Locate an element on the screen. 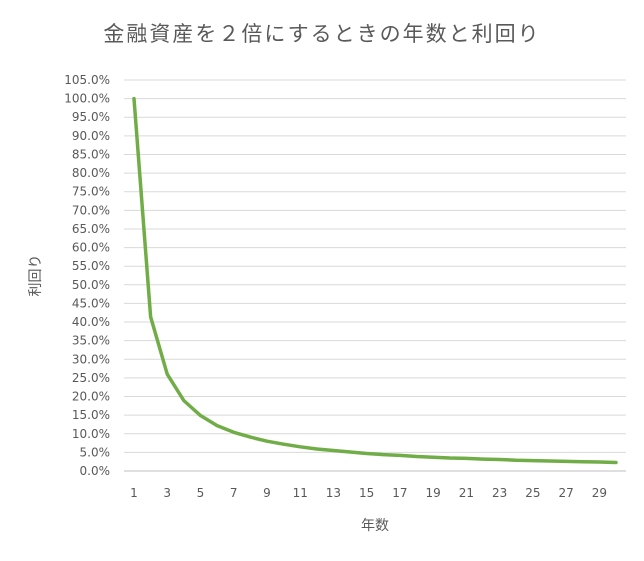 The image size is (644, 561). y-tick-label: 40.0% is located at coordinates (91, 322).